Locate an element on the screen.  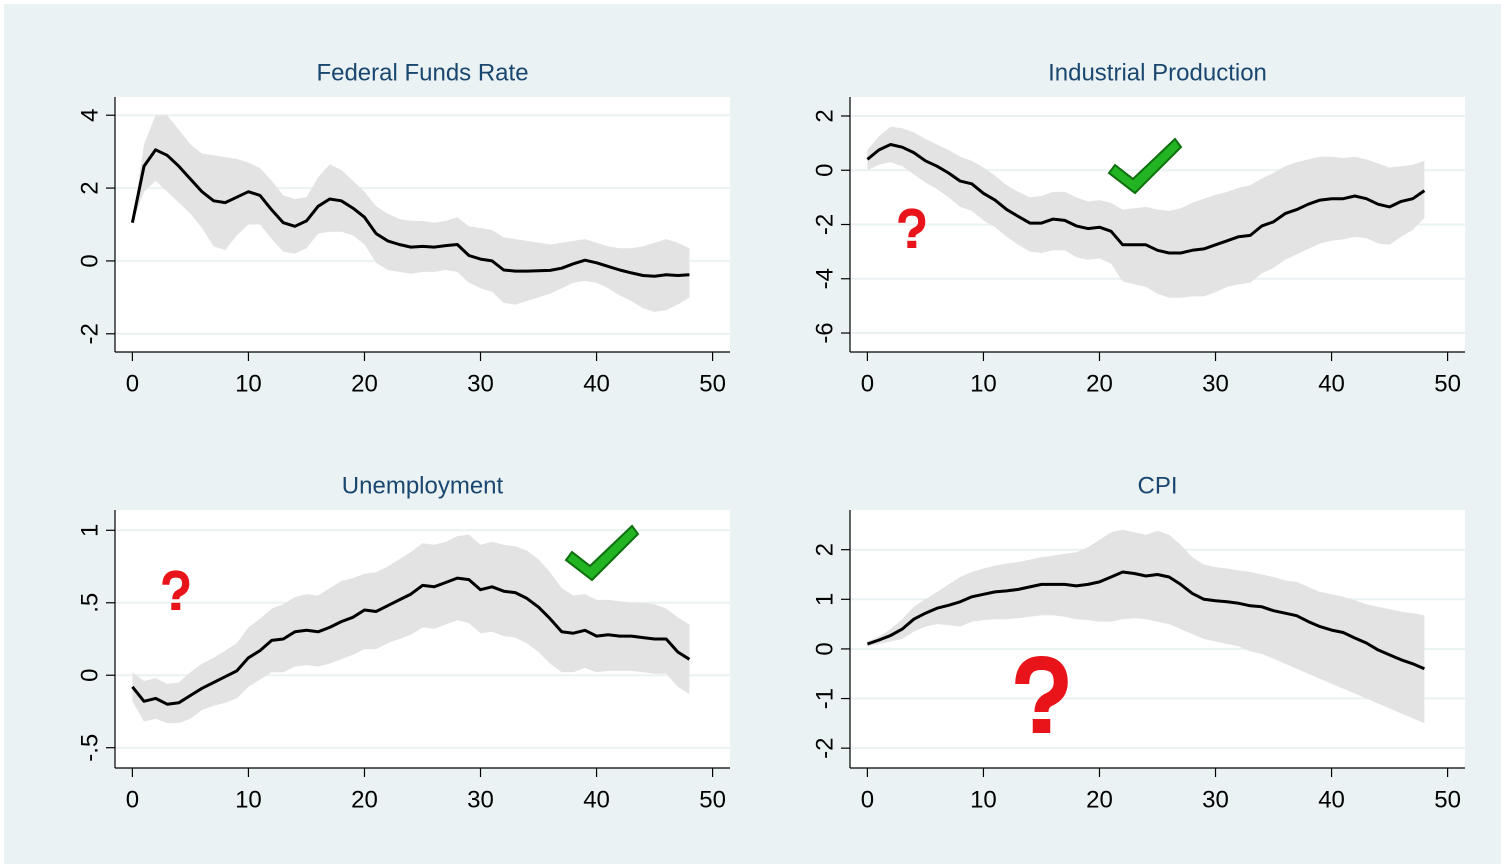
chart-title: Federal Funds Rate is located at coordinates (422, 72).